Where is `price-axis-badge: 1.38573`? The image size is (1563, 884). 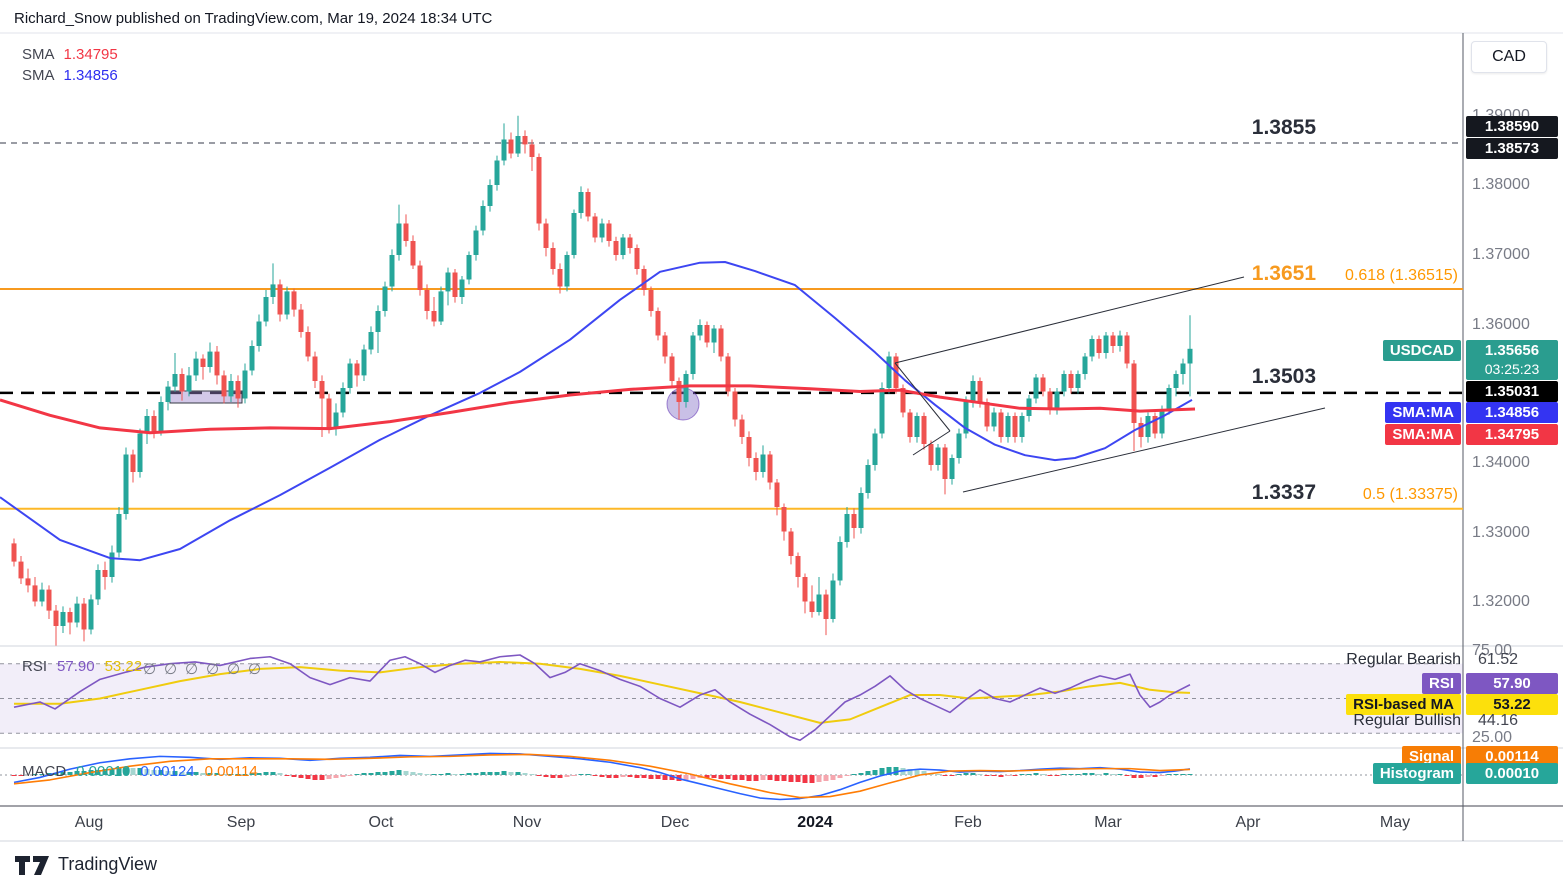 price-axis-badge: 1.38573 is located at coordinates (1512, 148).